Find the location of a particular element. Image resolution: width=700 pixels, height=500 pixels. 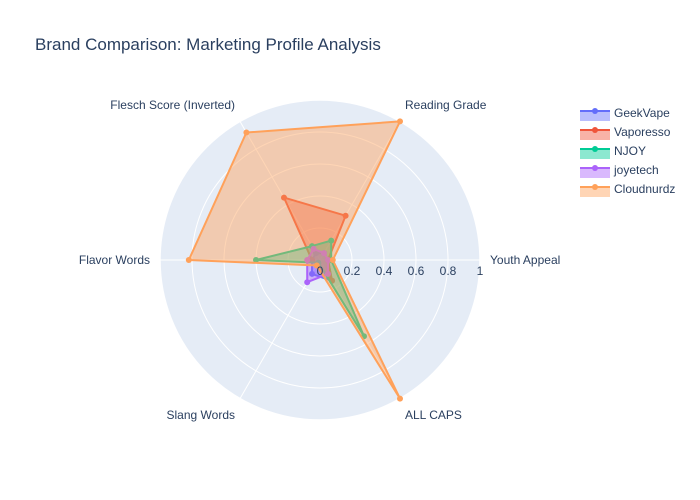

axis-label: ALL CAPS is located at coordinates (433, 415).